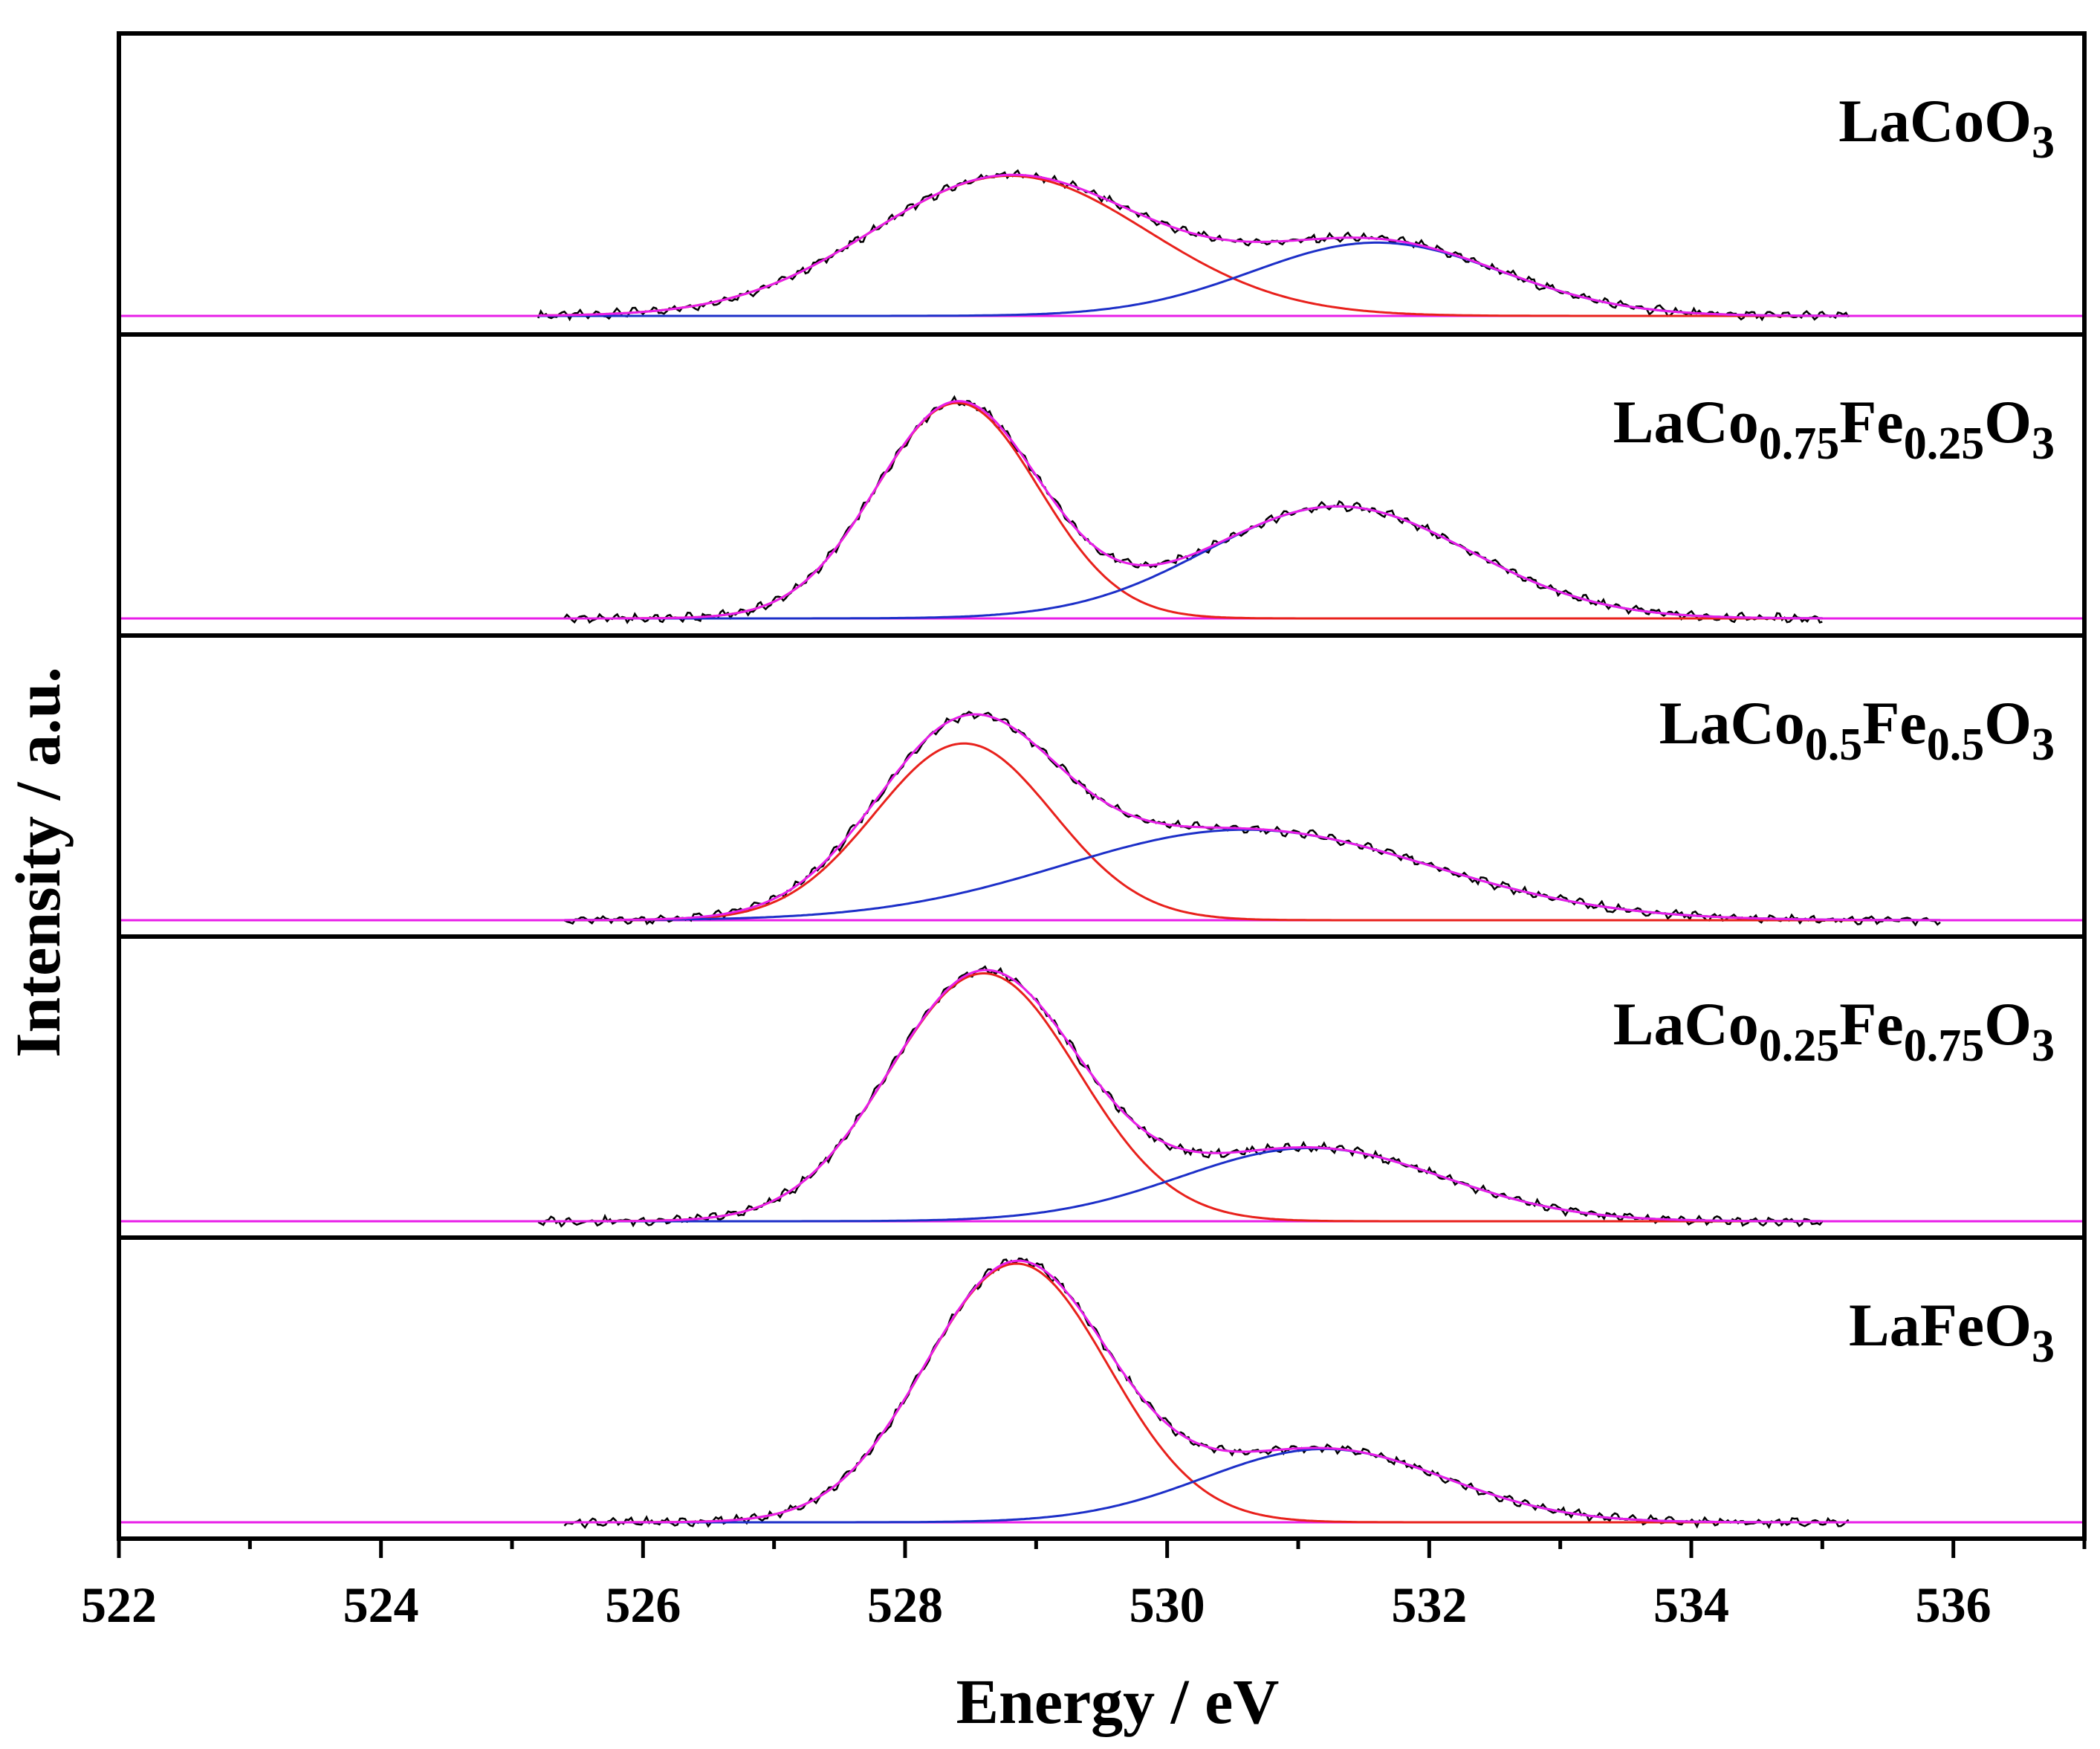  Describe the element at coordinates (38, 862) in the screenshot. I see `y-axis-title: Intensity / a.u.` at that location.